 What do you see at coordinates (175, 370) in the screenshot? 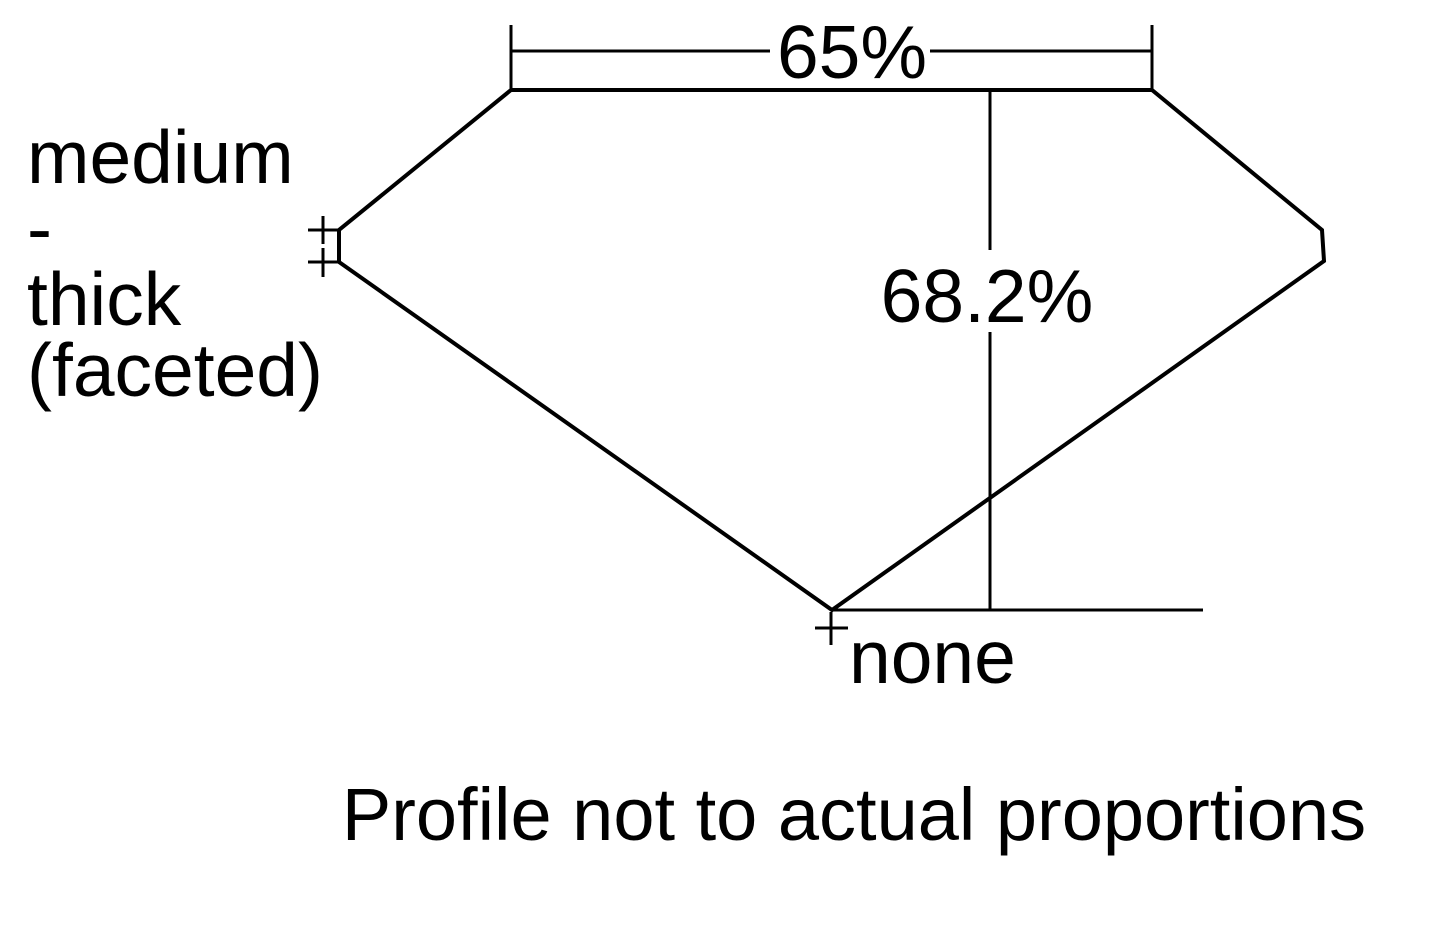
I see `girdle-label-line-4: (faceted)` at bounding box center [175, 370].